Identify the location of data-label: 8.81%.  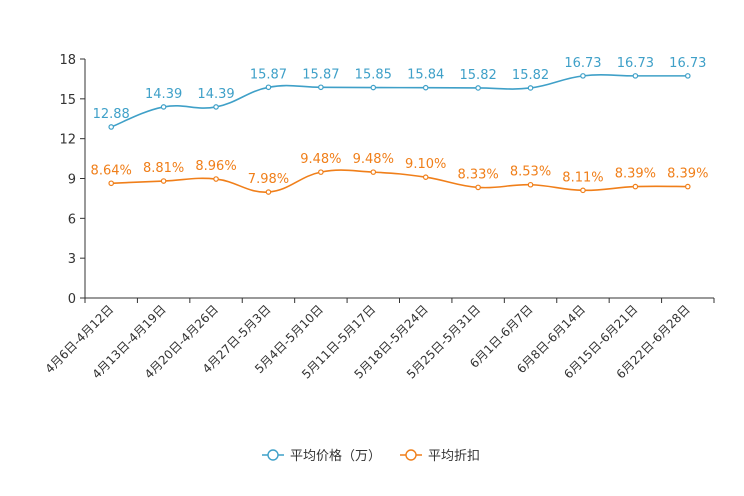
(163, 168).